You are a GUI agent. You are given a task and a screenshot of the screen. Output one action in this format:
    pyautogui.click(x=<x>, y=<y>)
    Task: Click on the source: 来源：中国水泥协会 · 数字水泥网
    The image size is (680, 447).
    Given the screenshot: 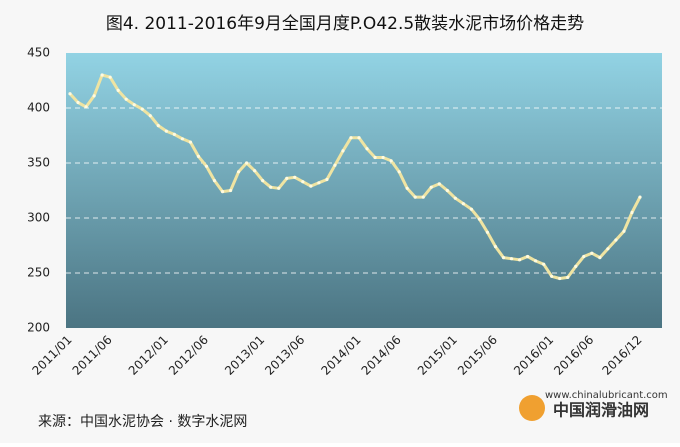 What is the action you would take?
    pyautogui.click(x=142, y=422)
    